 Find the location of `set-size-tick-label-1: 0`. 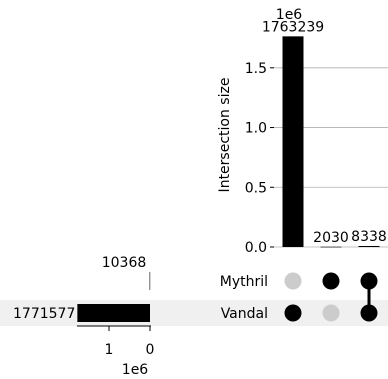

set-size-tick-label-1: 0 is located at coordinates (150, 350).